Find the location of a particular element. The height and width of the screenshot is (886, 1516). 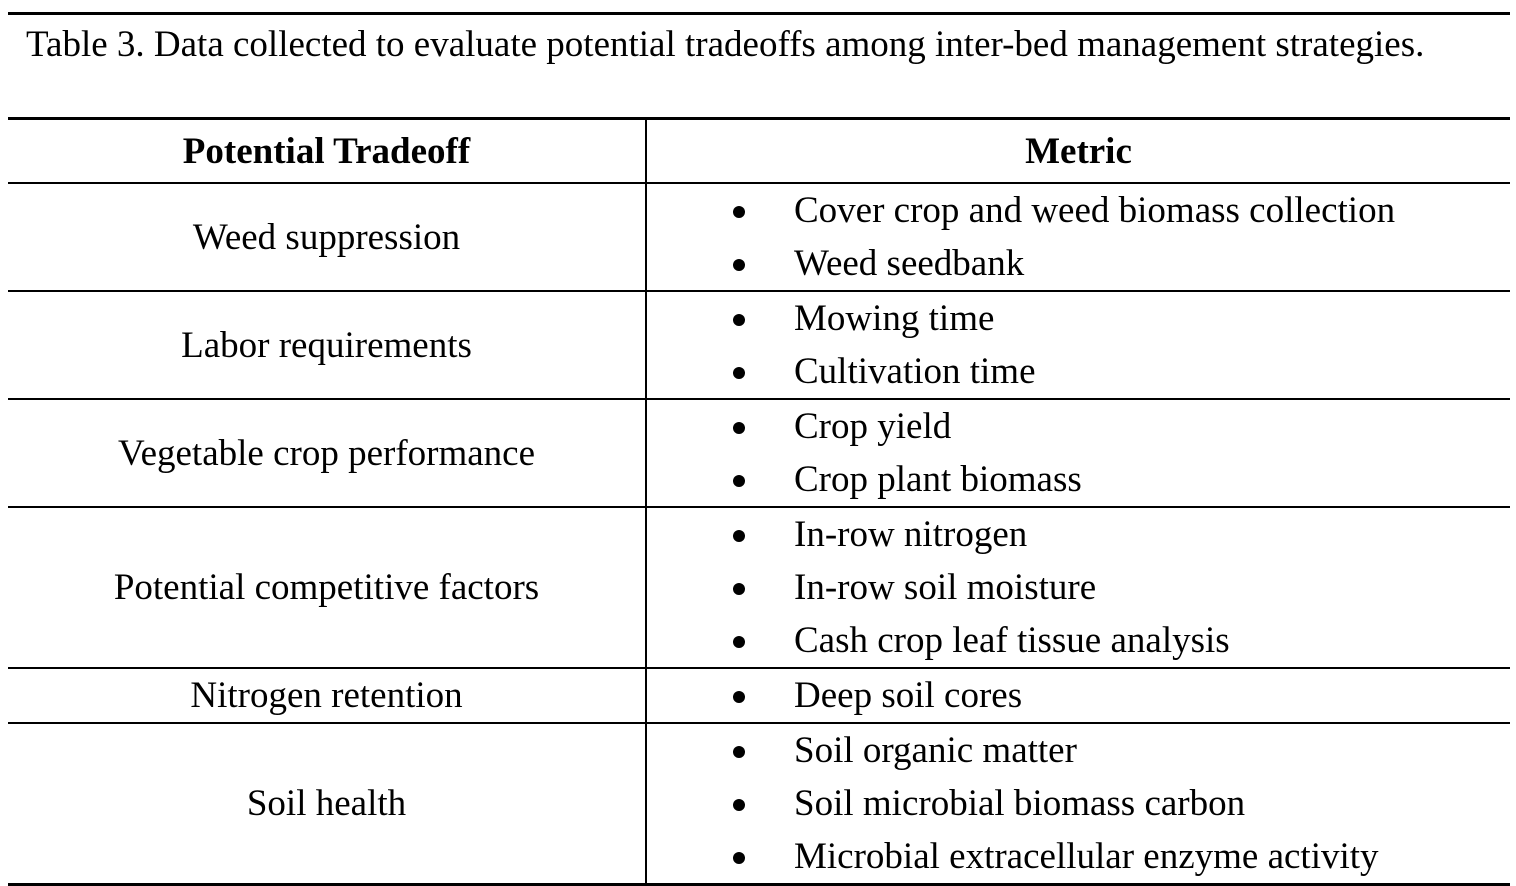

tradeoff-cell: Weed suppression is located at coordinates (327, 237).